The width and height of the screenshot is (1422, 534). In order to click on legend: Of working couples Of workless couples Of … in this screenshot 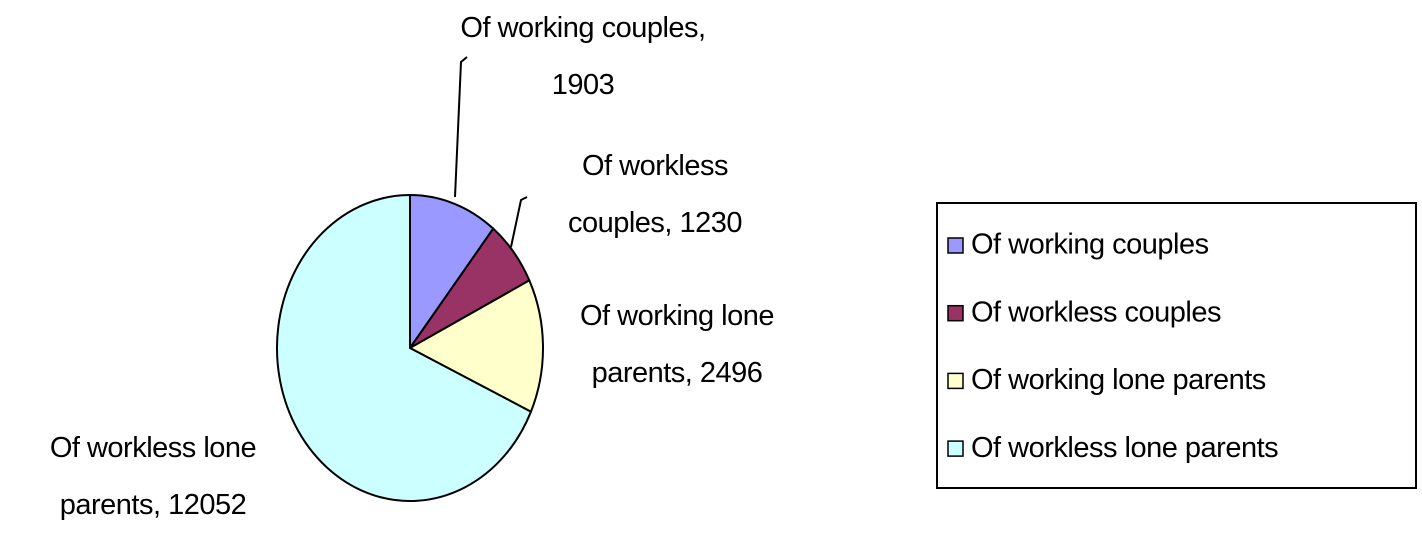, I will do `click(1113, 346)`.